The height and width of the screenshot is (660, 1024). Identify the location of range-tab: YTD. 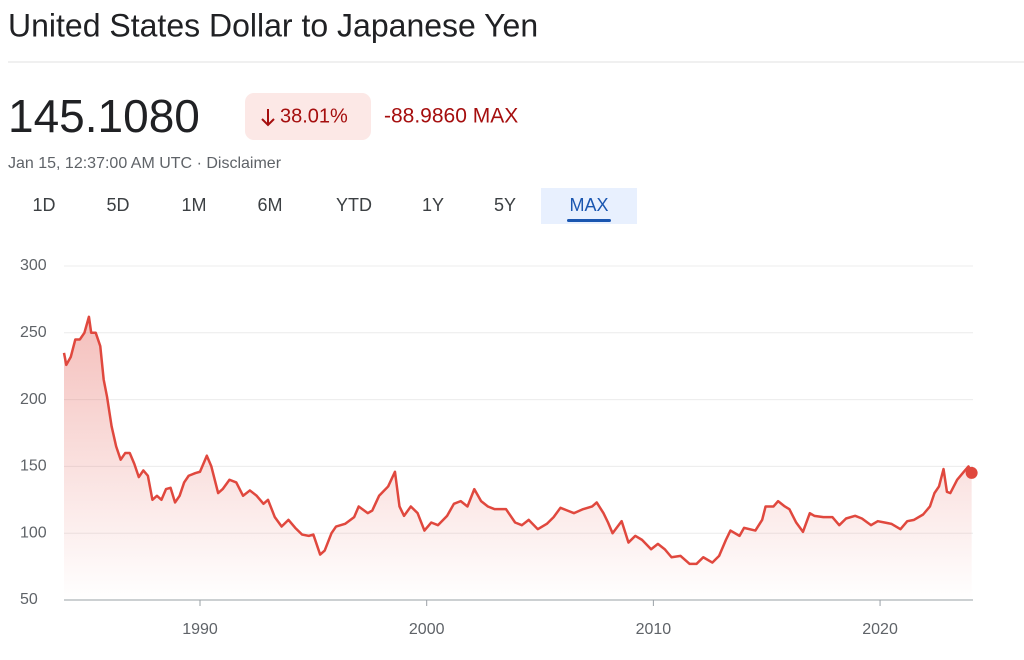
(354, 205).